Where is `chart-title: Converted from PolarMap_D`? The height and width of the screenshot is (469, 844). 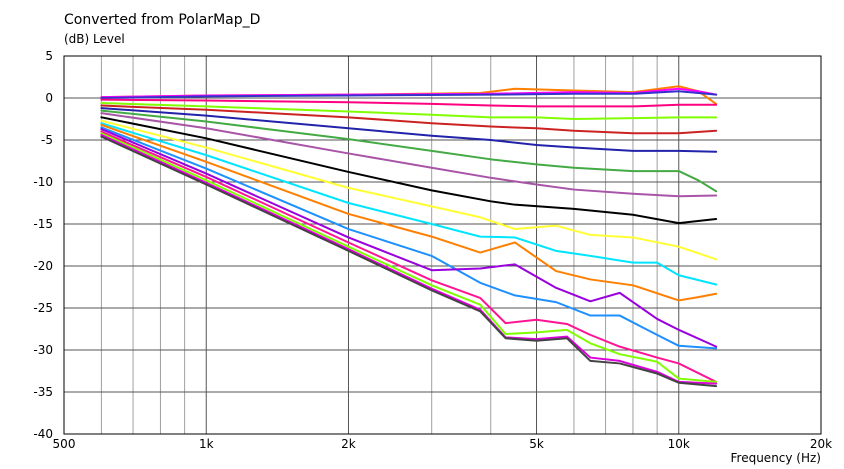
chart-title: Converted from PolarMap_D is located at coordinates (162, 20).